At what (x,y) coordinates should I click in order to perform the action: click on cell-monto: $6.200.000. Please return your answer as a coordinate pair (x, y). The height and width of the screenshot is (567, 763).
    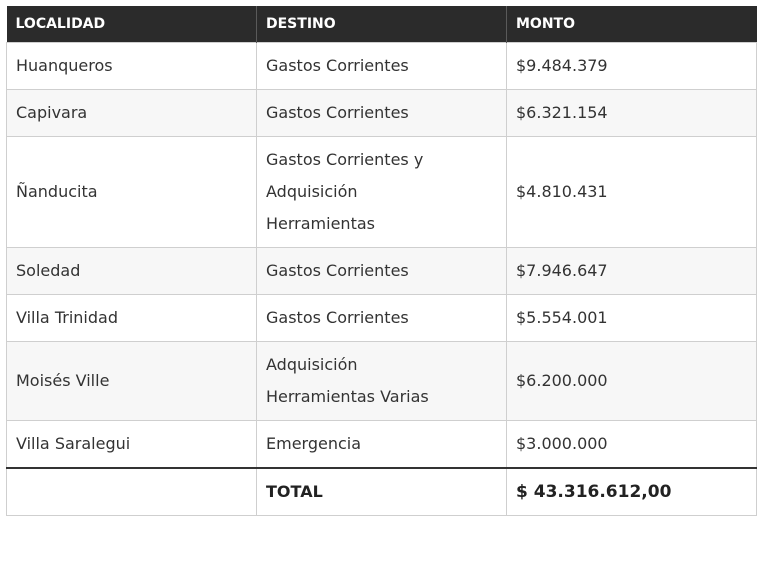
    Looking at the image, I should click on (631, 381).